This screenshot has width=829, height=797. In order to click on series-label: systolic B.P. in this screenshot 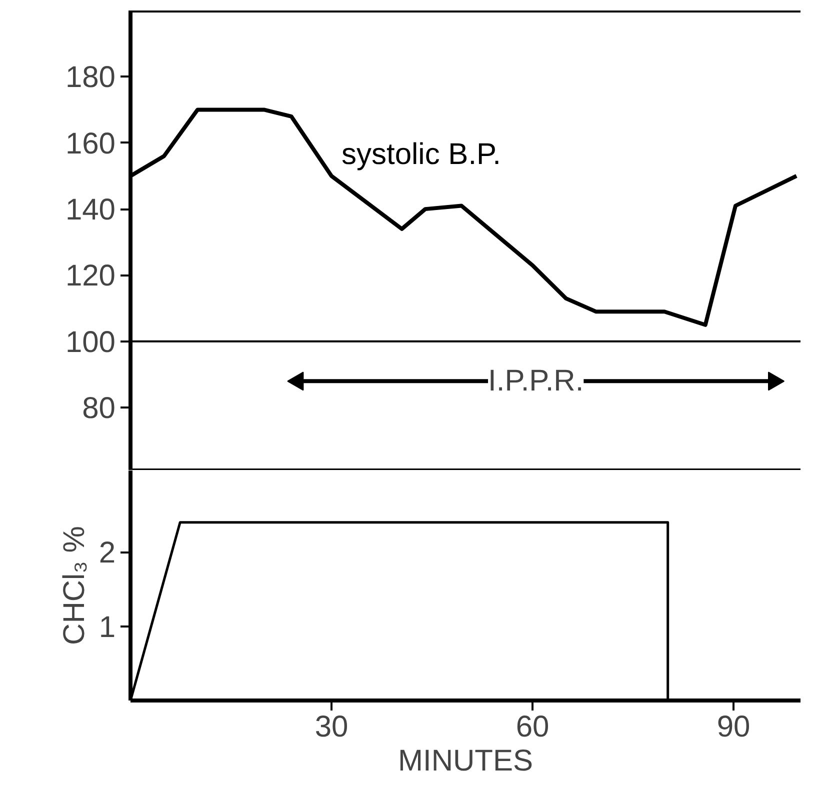, I will do `click(422, 154)`.